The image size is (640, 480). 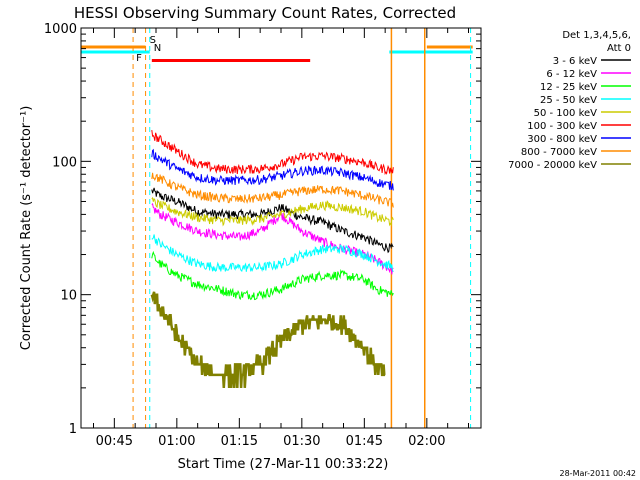 What do you see at coordinates (139, 58) in the screenshot?
I see `status-marker-label: F` at bounding box center [139, 58].